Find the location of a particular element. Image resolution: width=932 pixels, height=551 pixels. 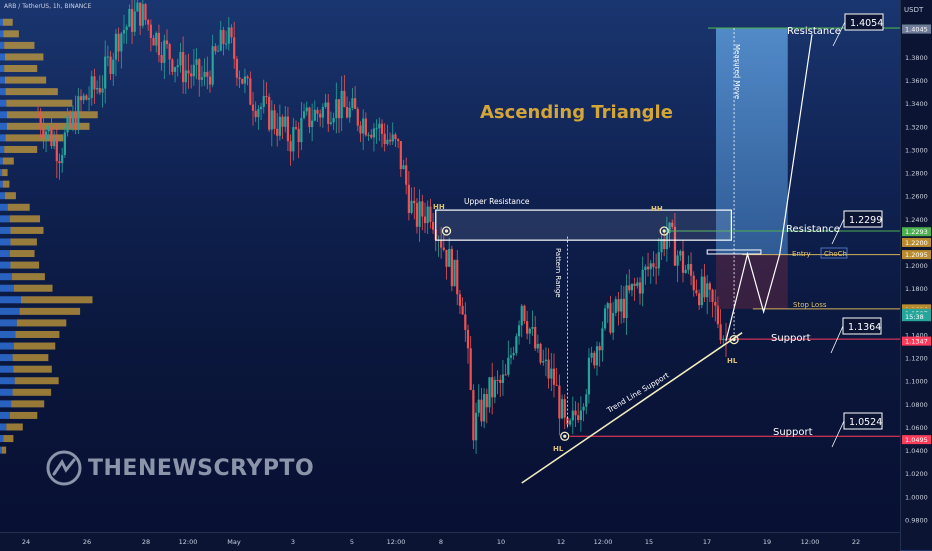

symbol-legend: ARB / TetherUS, 1h, BINANCE is located at coordinates (48, 6).